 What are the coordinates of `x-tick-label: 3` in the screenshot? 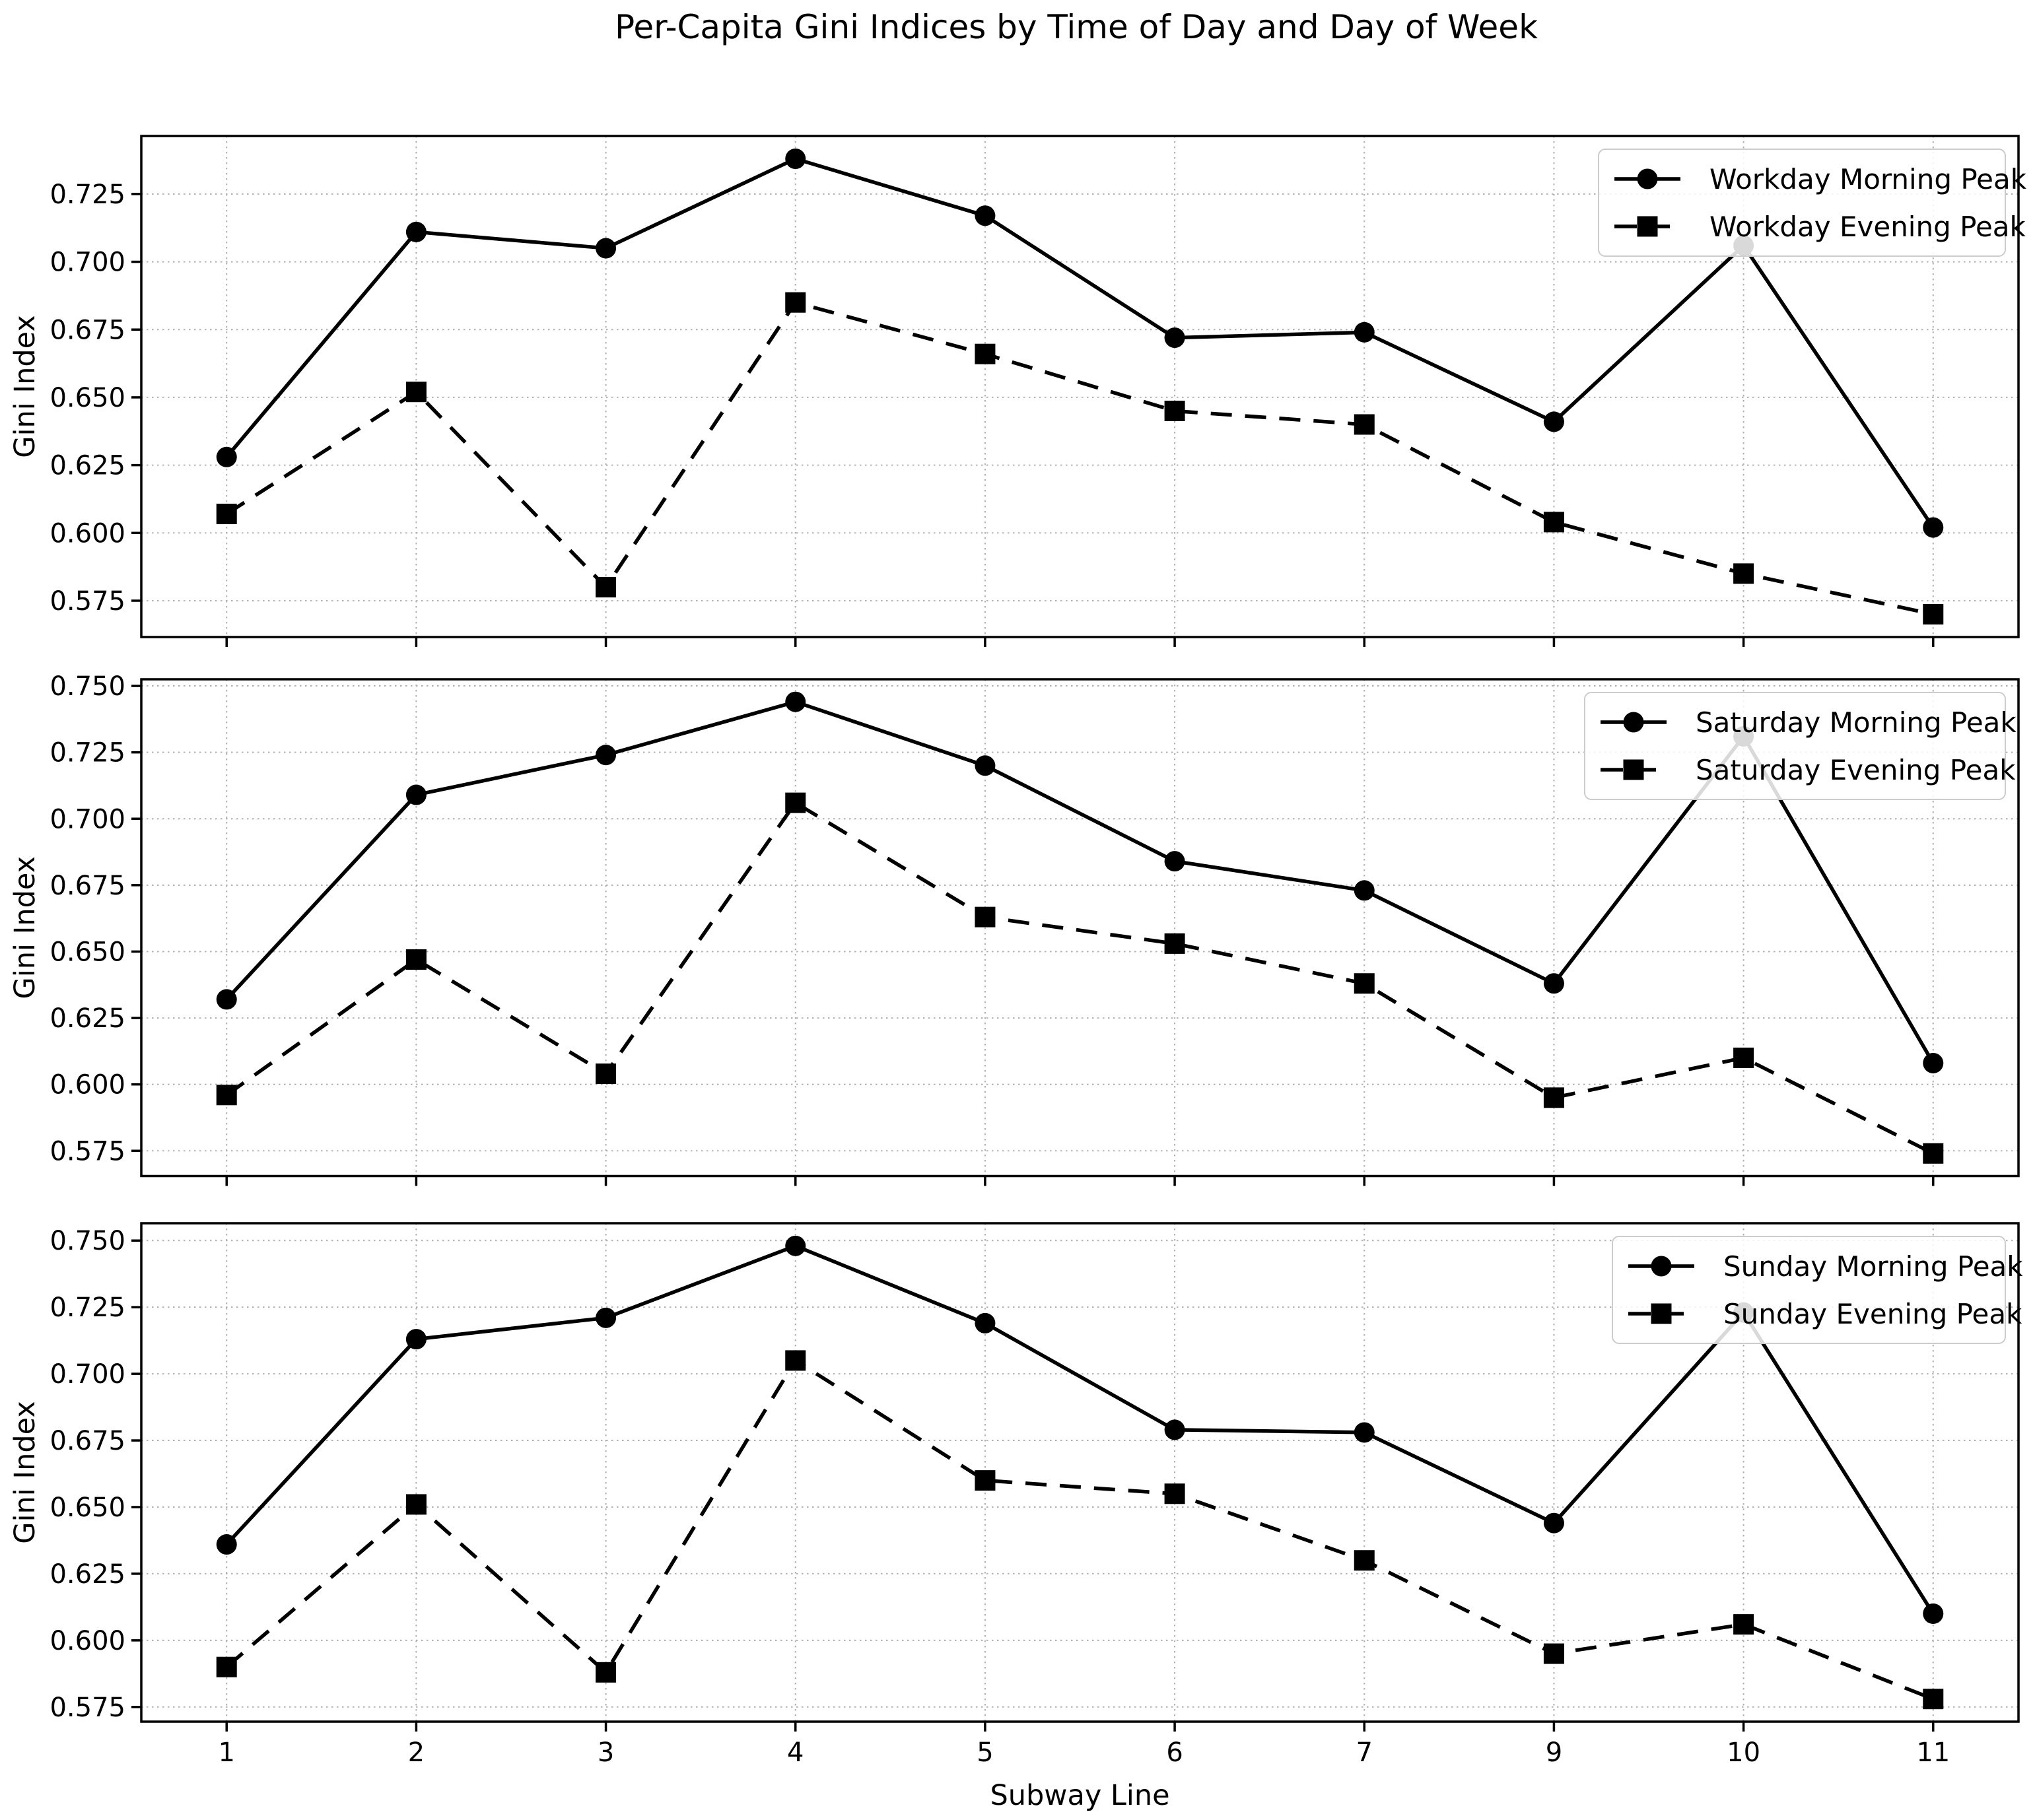 It's located at (606, 1752).